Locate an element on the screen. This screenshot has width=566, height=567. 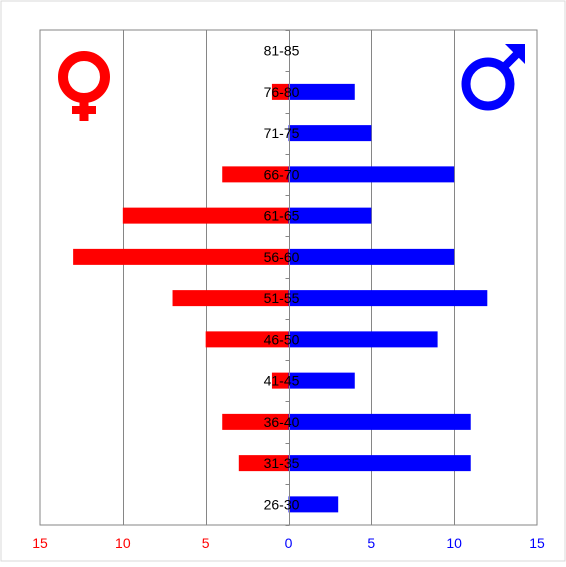
category-label: 56-60 is located at coordinates (282, 257).